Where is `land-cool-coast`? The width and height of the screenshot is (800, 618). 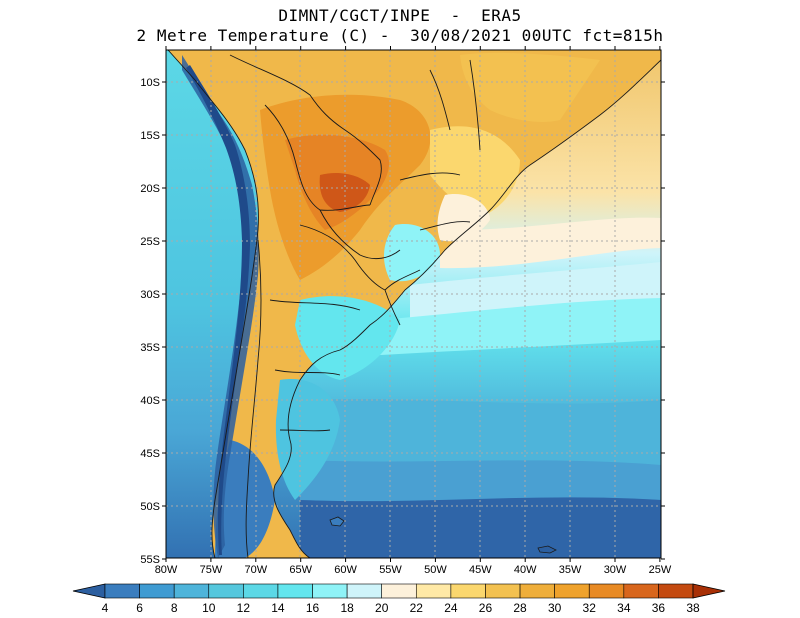
land-cool-coast is located at coordinates (463, 218).